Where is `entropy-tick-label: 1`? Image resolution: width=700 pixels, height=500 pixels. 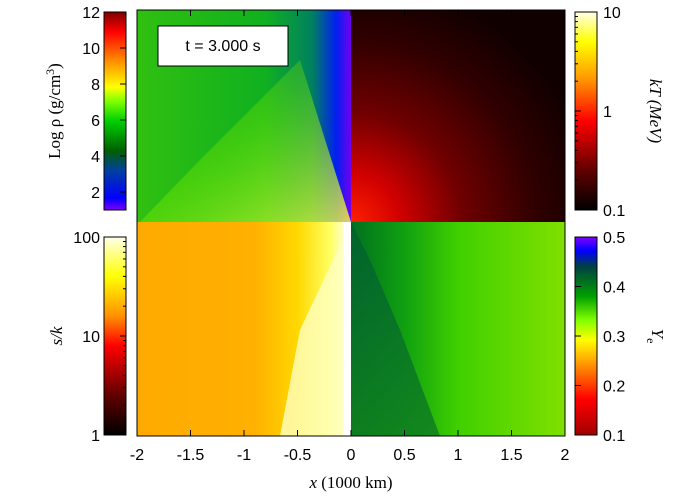 entropy-tick-label: 1 is located at coordinates (95, 436).